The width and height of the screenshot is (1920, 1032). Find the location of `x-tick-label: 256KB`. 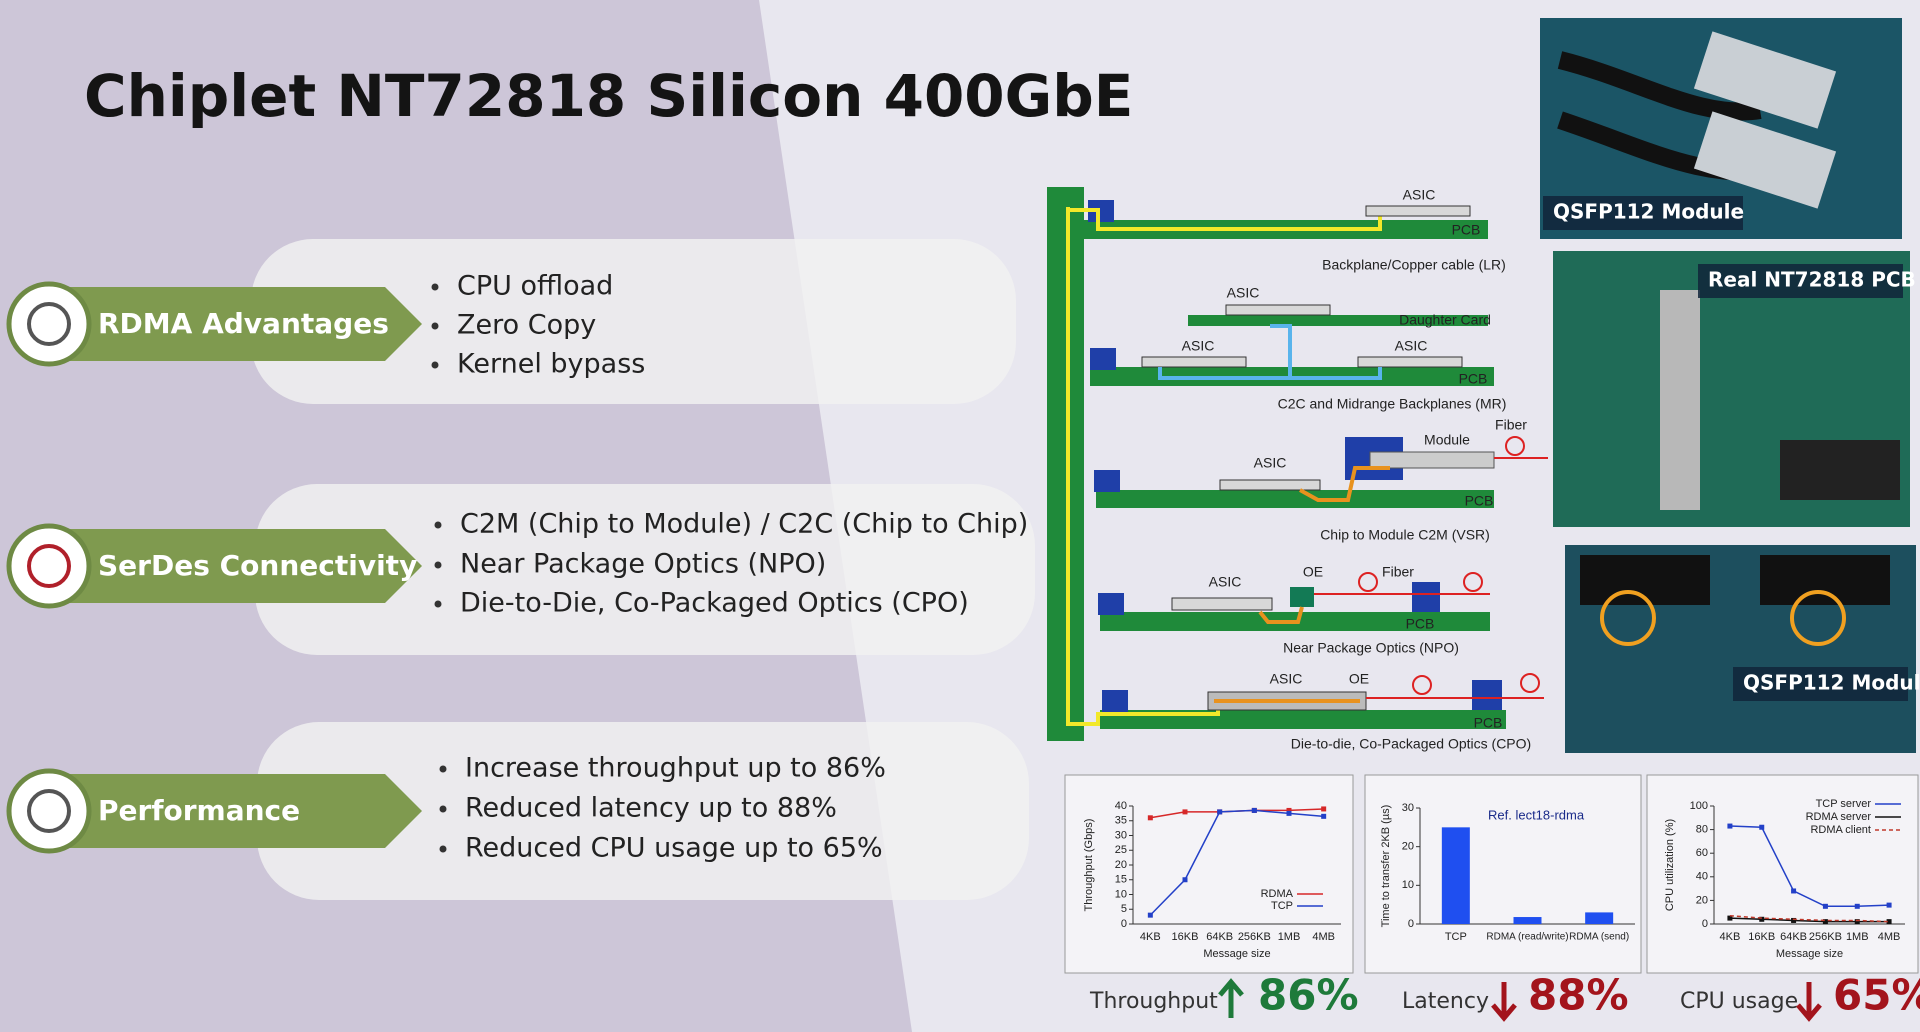

x-tick-label: 256KB is located at coordinates (1254, 937).